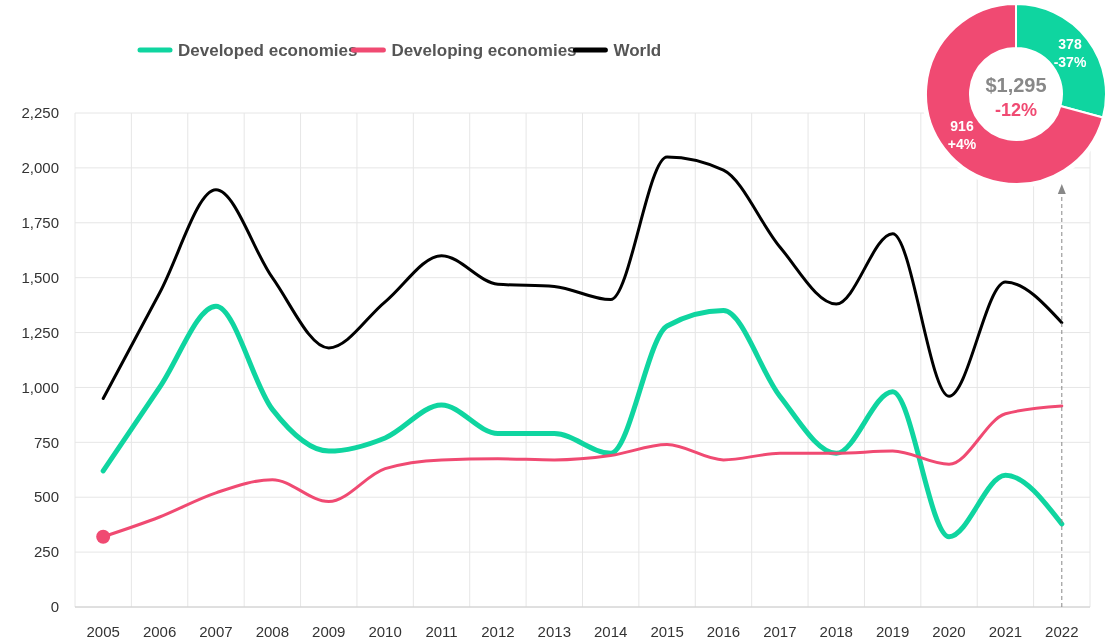 This screenshot has height=637, width=1118. What do you see at coordinates (385, 630) in the screenshot?
I see `x-tick-label: 2010` at bounding box center [385, 630].